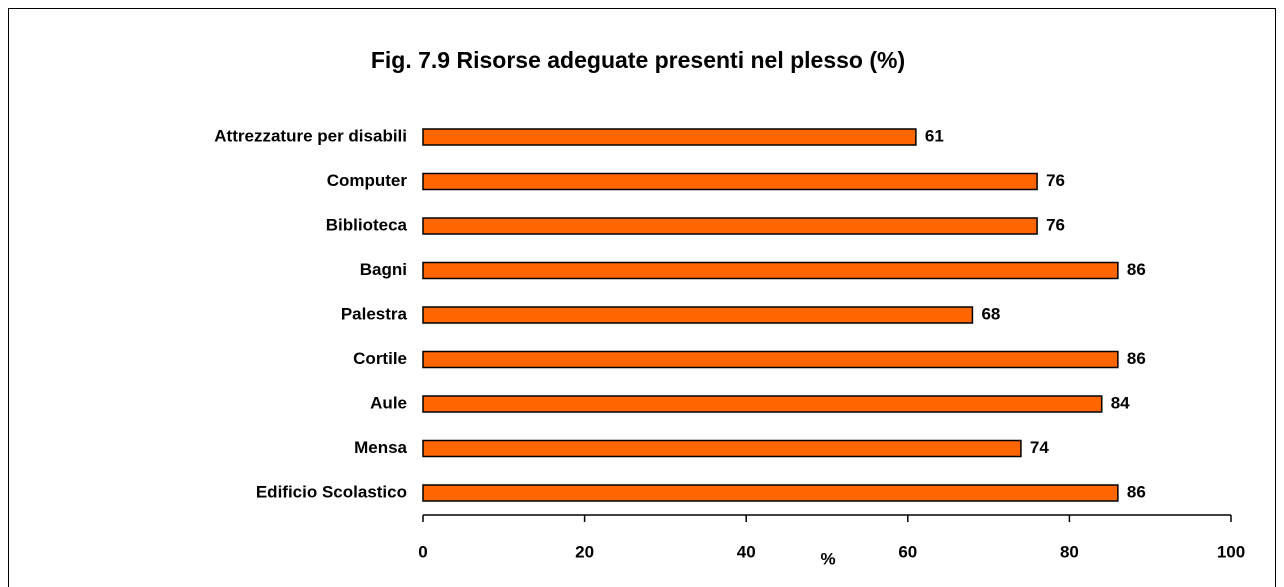 This screenshot has width=1284, height=587. What do you see at coordinates (1120, 402) in the screenshot?
I see `value-label: 84` at bounding box center [1120, 402].